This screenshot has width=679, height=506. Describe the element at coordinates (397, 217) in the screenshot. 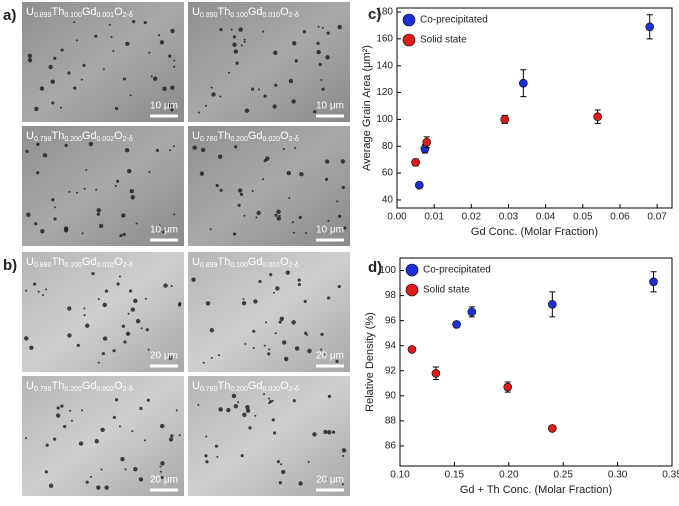

I see `x-tick-label: 0.00` at that location.